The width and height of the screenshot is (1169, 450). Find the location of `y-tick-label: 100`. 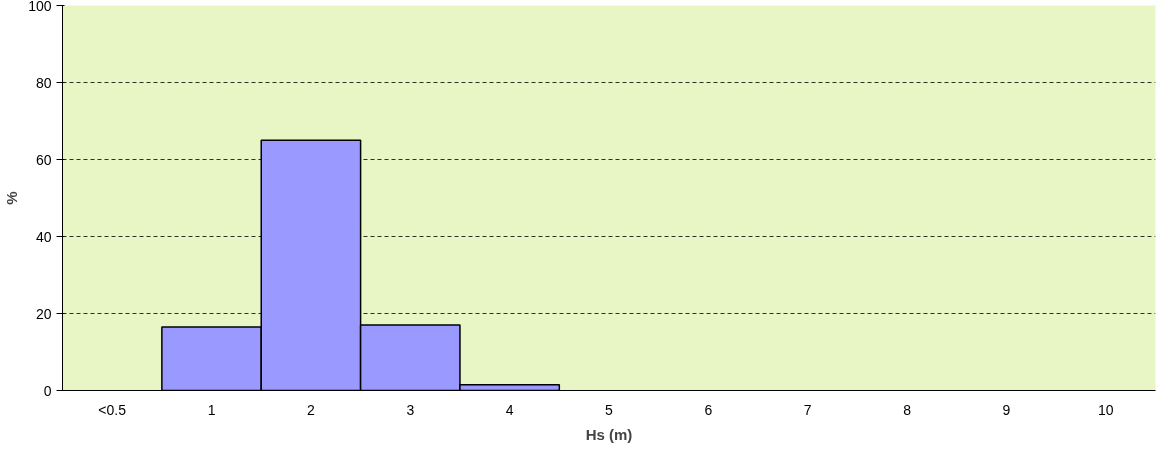

y-tick-label: 100 is located at coordinates (40, 7).